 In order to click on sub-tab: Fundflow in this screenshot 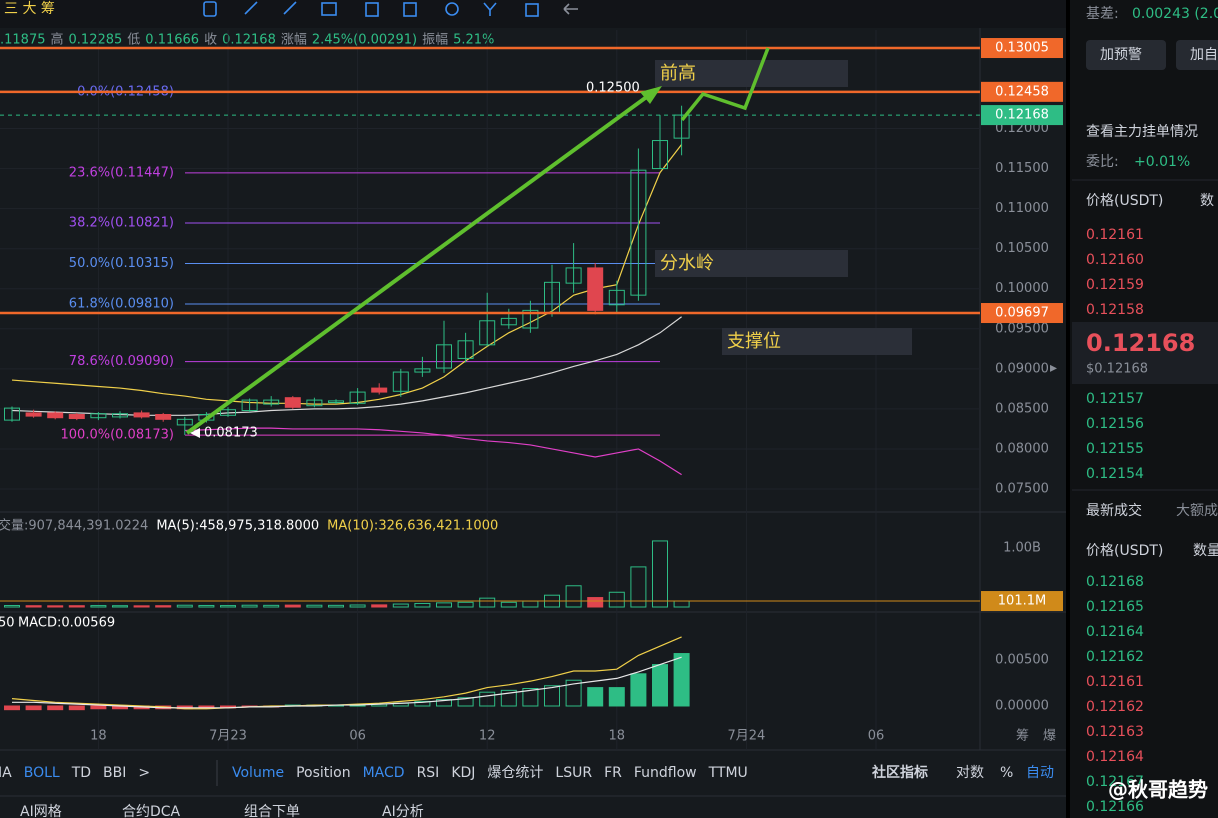, I will do `click(665, 773)`.